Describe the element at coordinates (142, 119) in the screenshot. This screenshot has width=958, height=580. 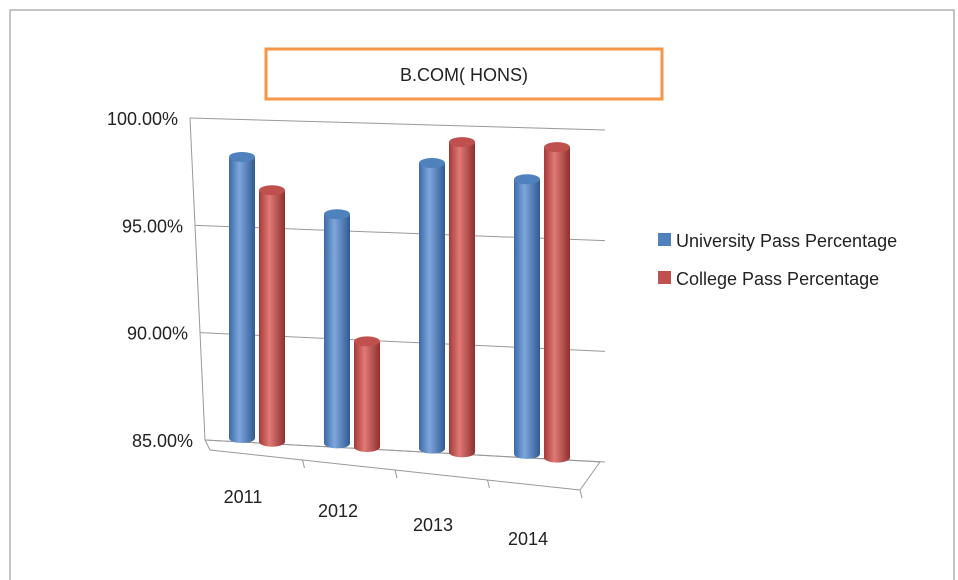
I see `y-tick-label: 100.00%` at that location.